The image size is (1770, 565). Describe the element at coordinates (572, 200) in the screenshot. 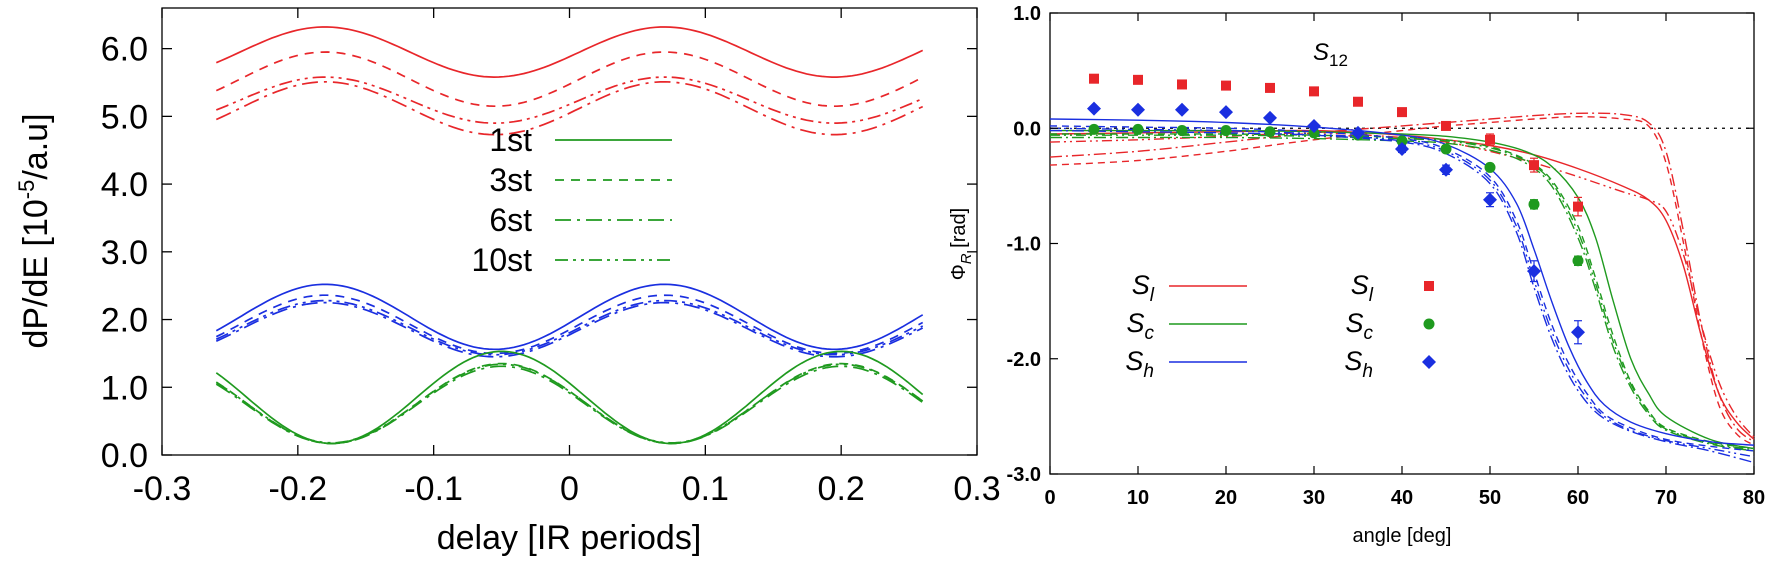

I see `left-legend: 1st 3st 6st 10st` at that location.